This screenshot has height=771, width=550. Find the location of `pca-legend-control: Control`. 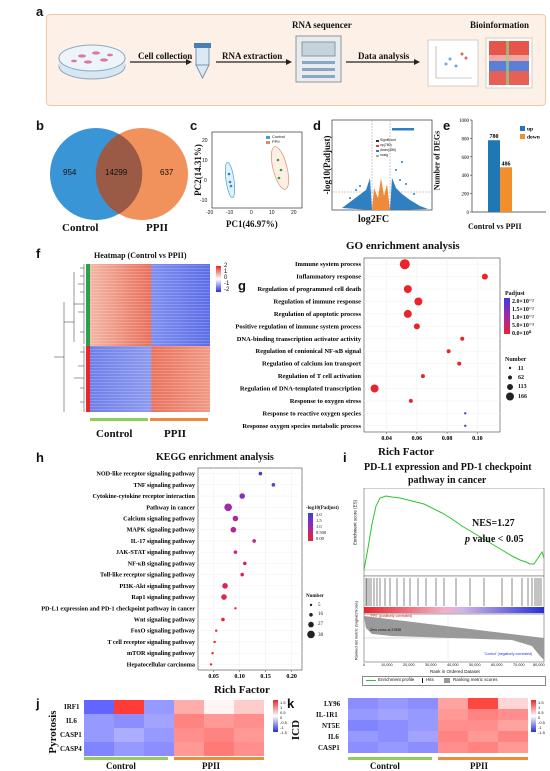

pca-legend-control: Control is located at coordinates (278, 136).